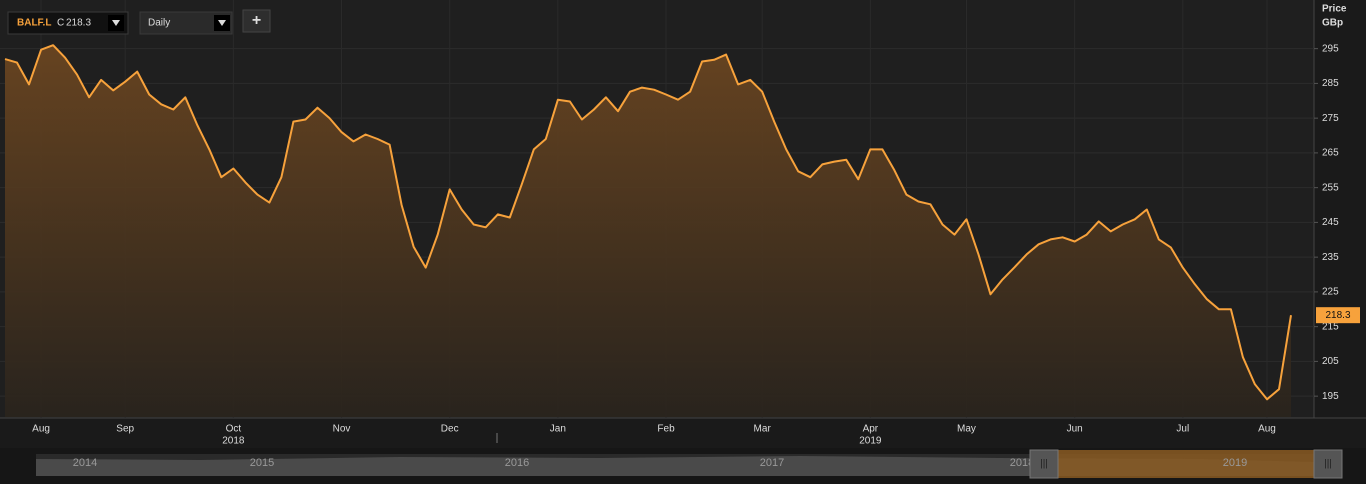  What do you see at coordinates (1330, 396) in the screenshot?
I see `y-tick-label: 195` at bounding box center [1330, 396].